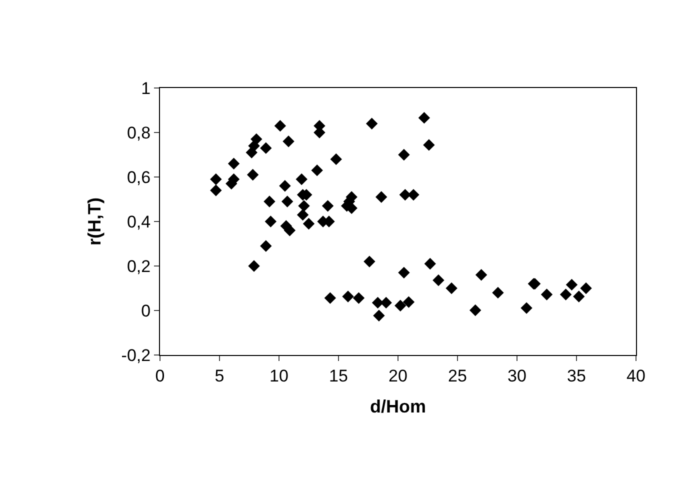 The height and width of the screenshot is (493, 678). Describe the element at coordinates (219, 376) in the screenshot. I see `x-tick-label: 5` at that location.